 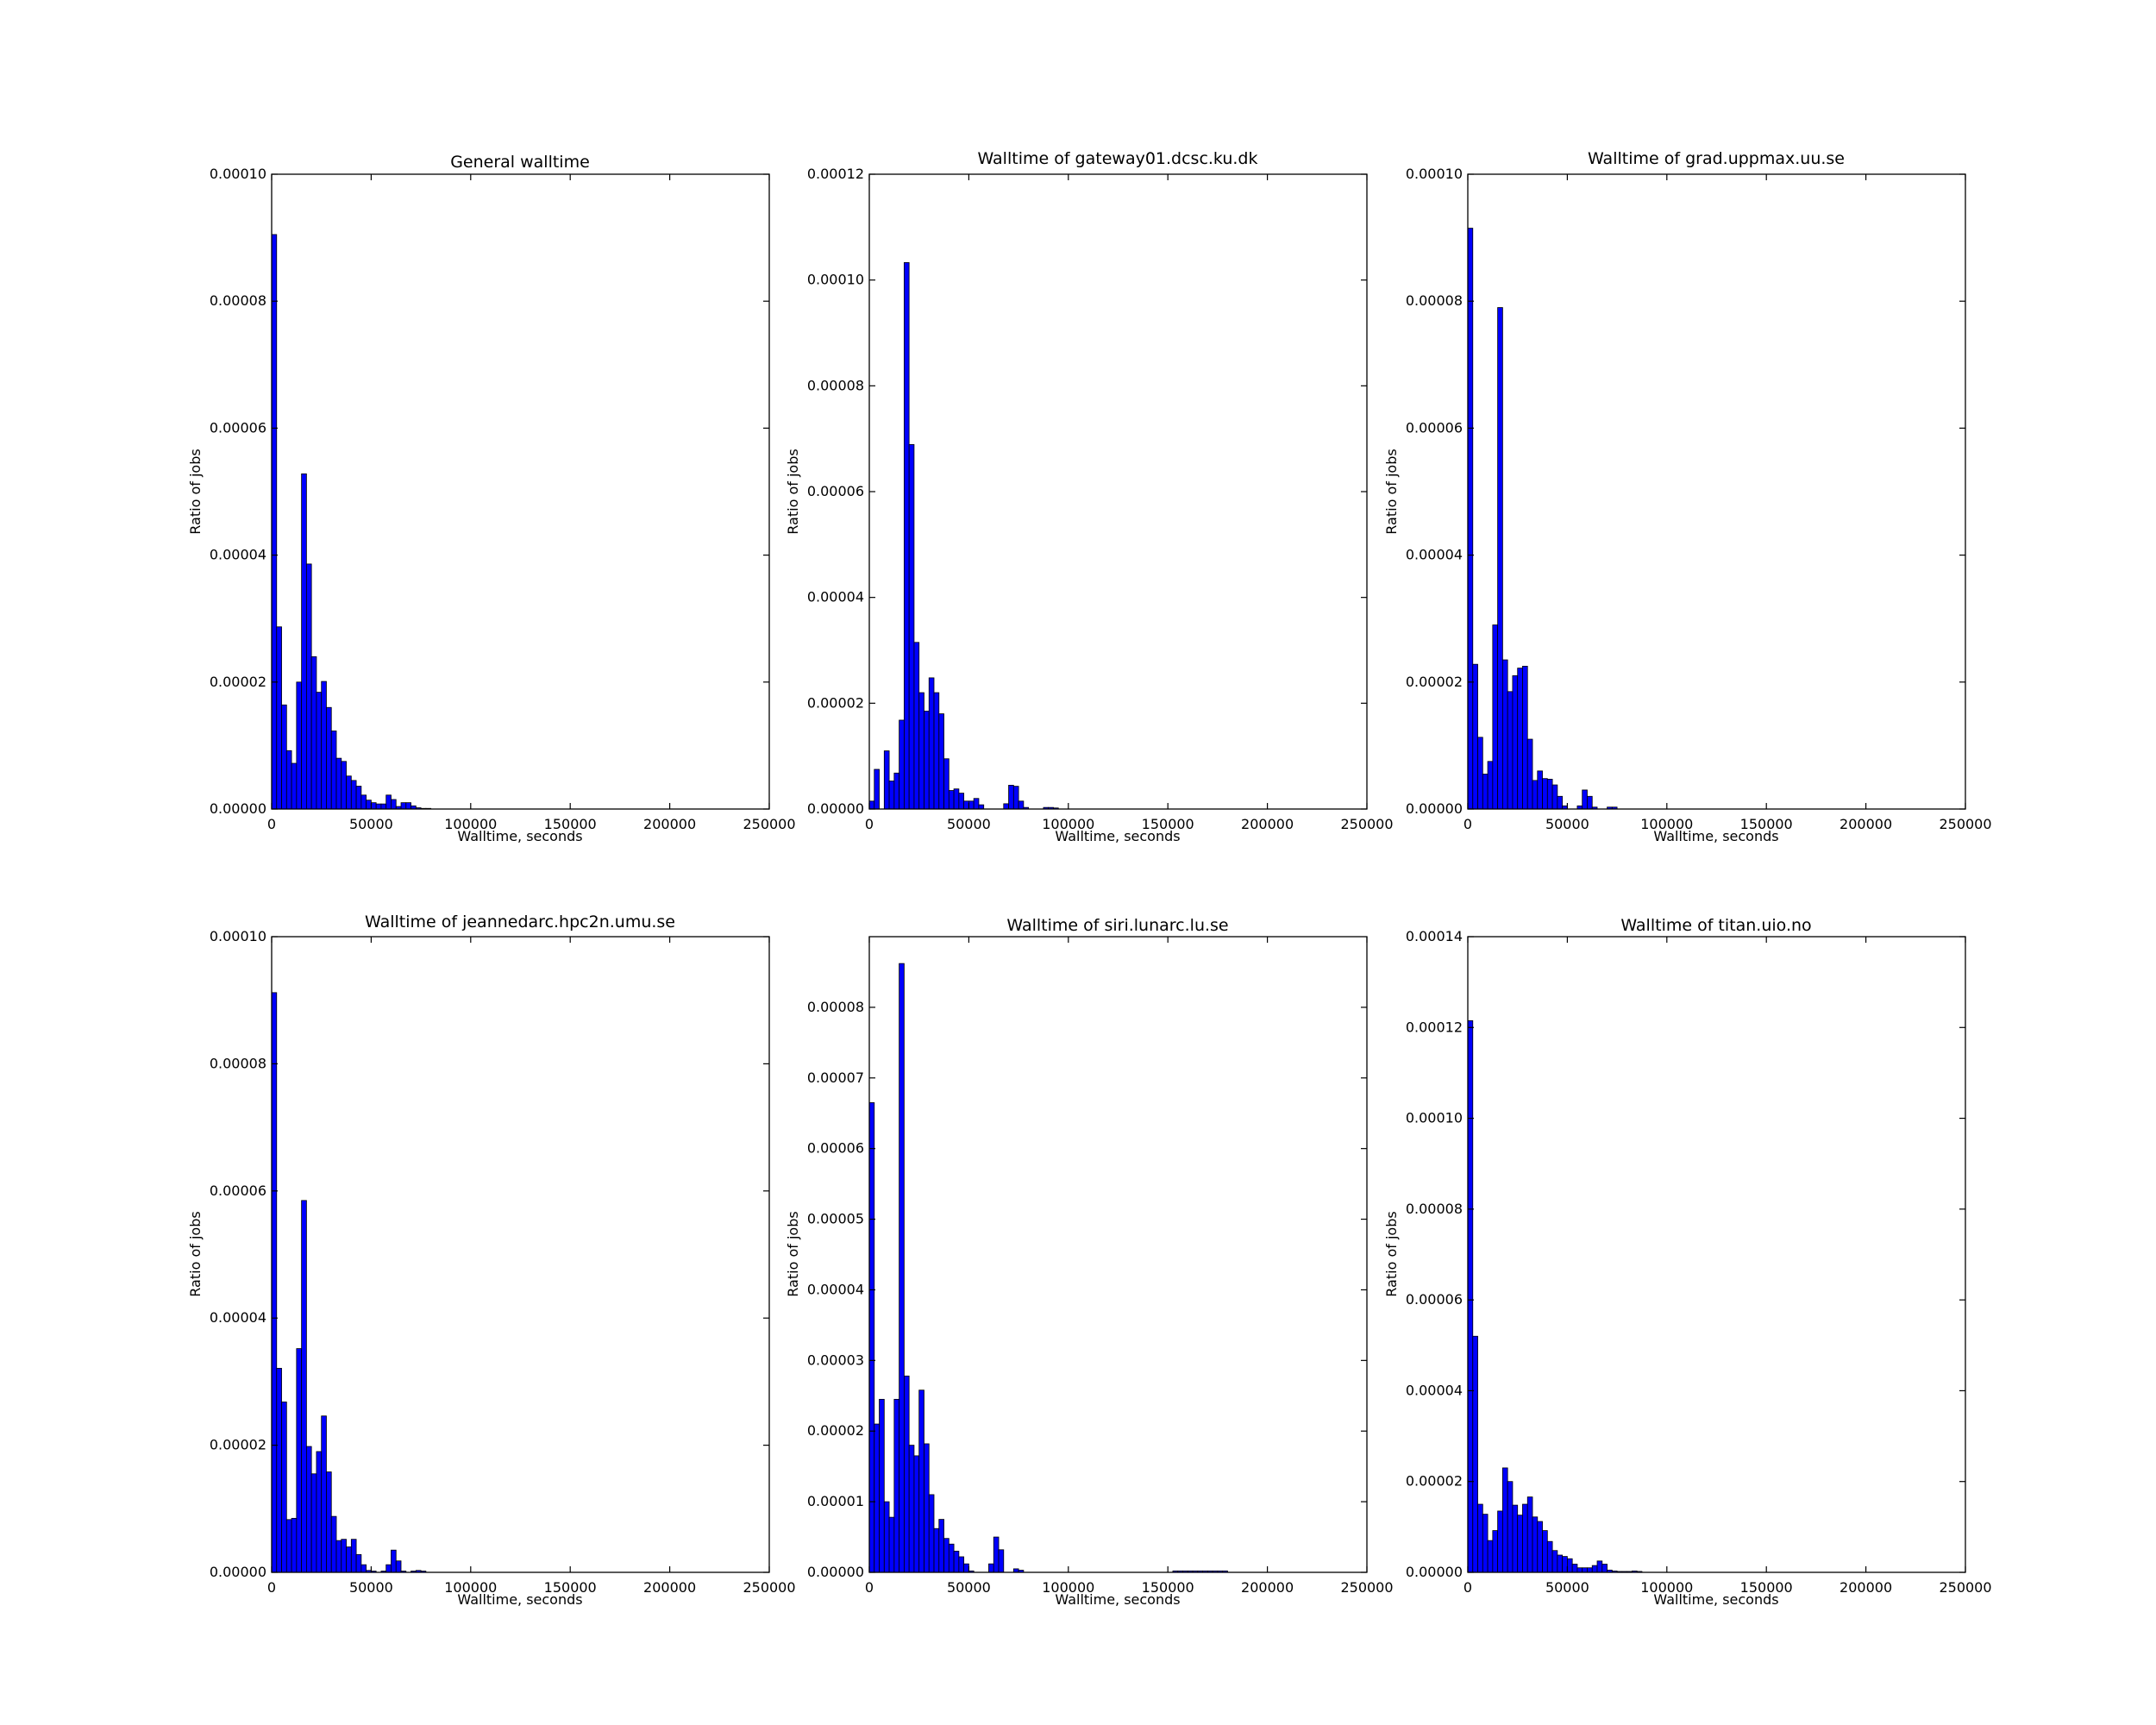 What do you see at coordinates (835, 1078) in the screenshot?
I see `y-tick-label: 0.00007` at bounding box center [835, 1078].